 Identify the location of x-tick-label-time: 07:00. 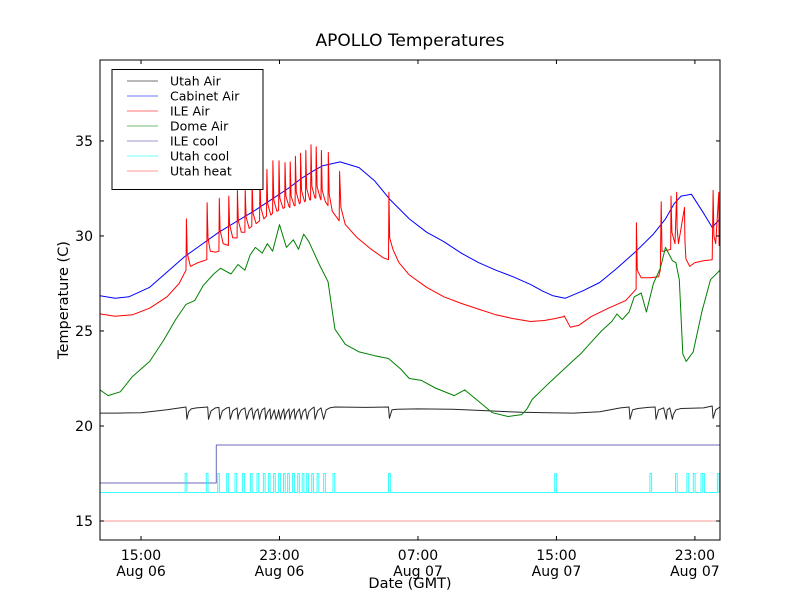
(418, 556).